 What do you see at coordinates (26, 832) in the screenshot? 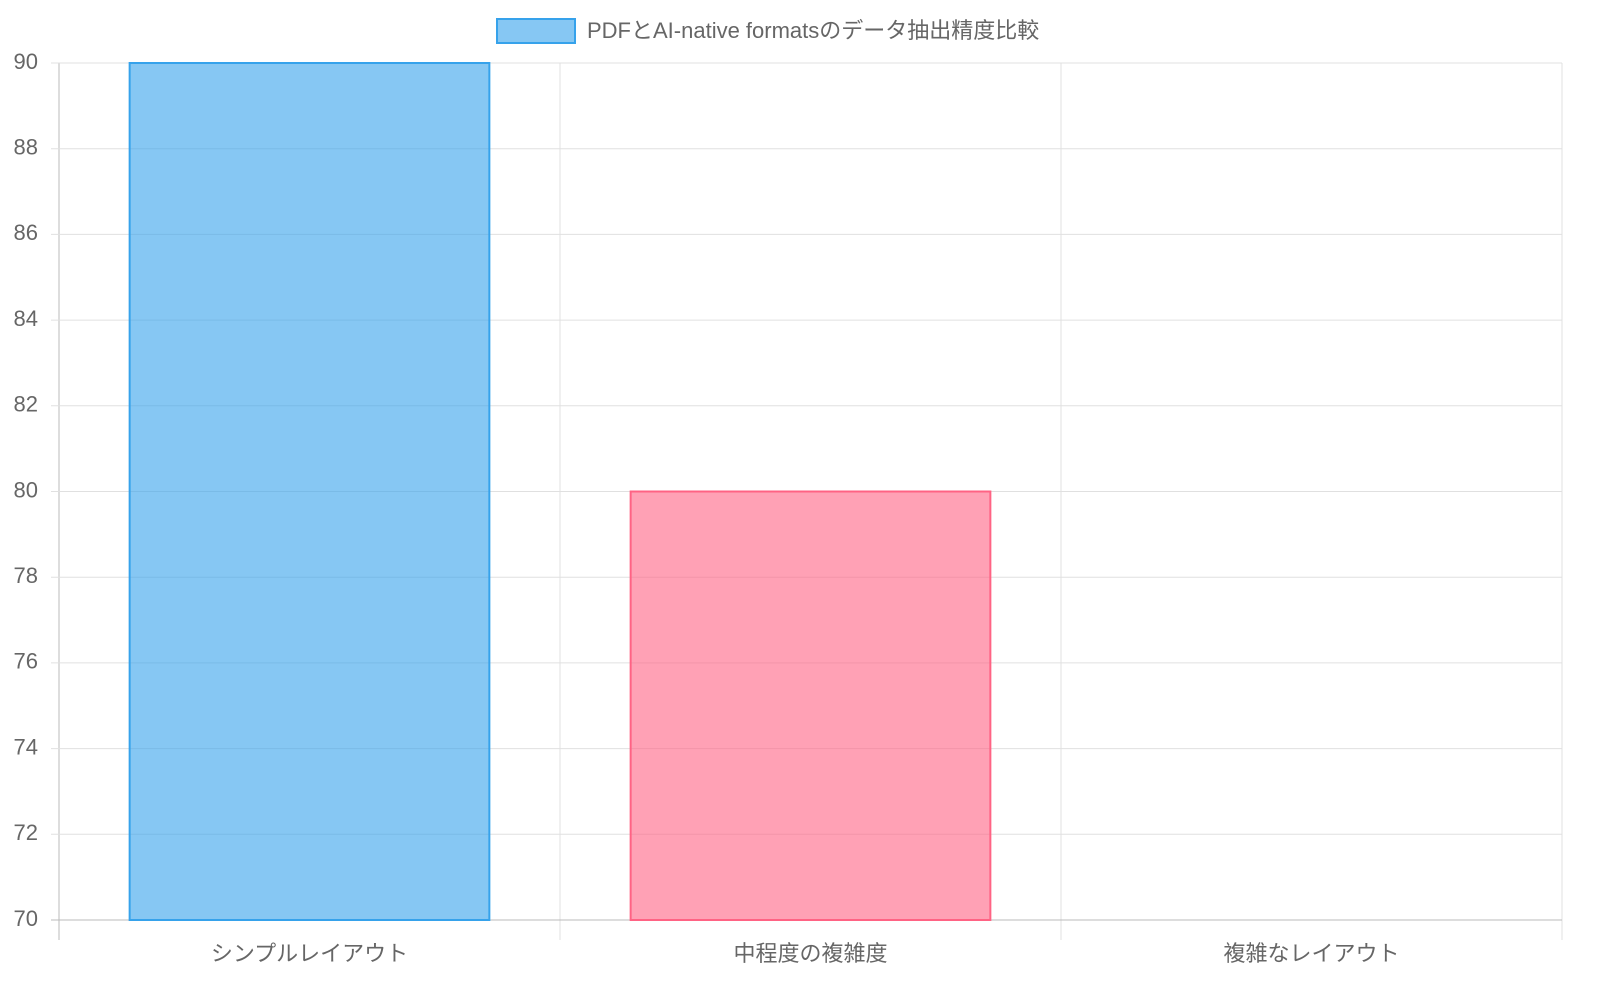
I see `y-tick-label: 72` at bounding box center [26, 832].